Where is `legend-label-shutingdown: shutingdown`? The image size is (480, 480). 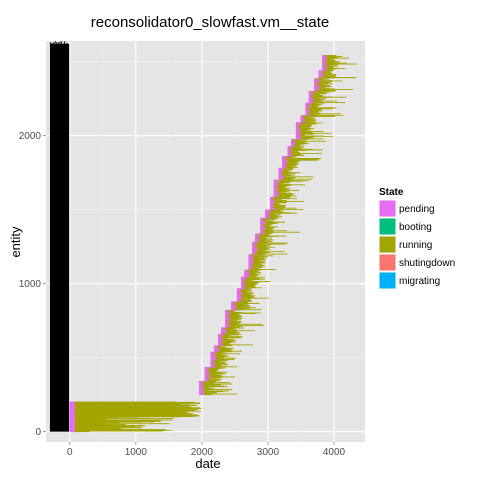 legend-label-shutingdown: shutingdown is located at coordinates (427, 263).